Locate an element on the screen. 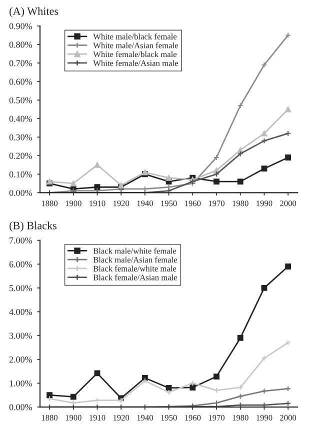 Image resolution: width=320 pixels, height=433 pixels. y-tick-label: 4.00% is located at coordinates (20, 312).